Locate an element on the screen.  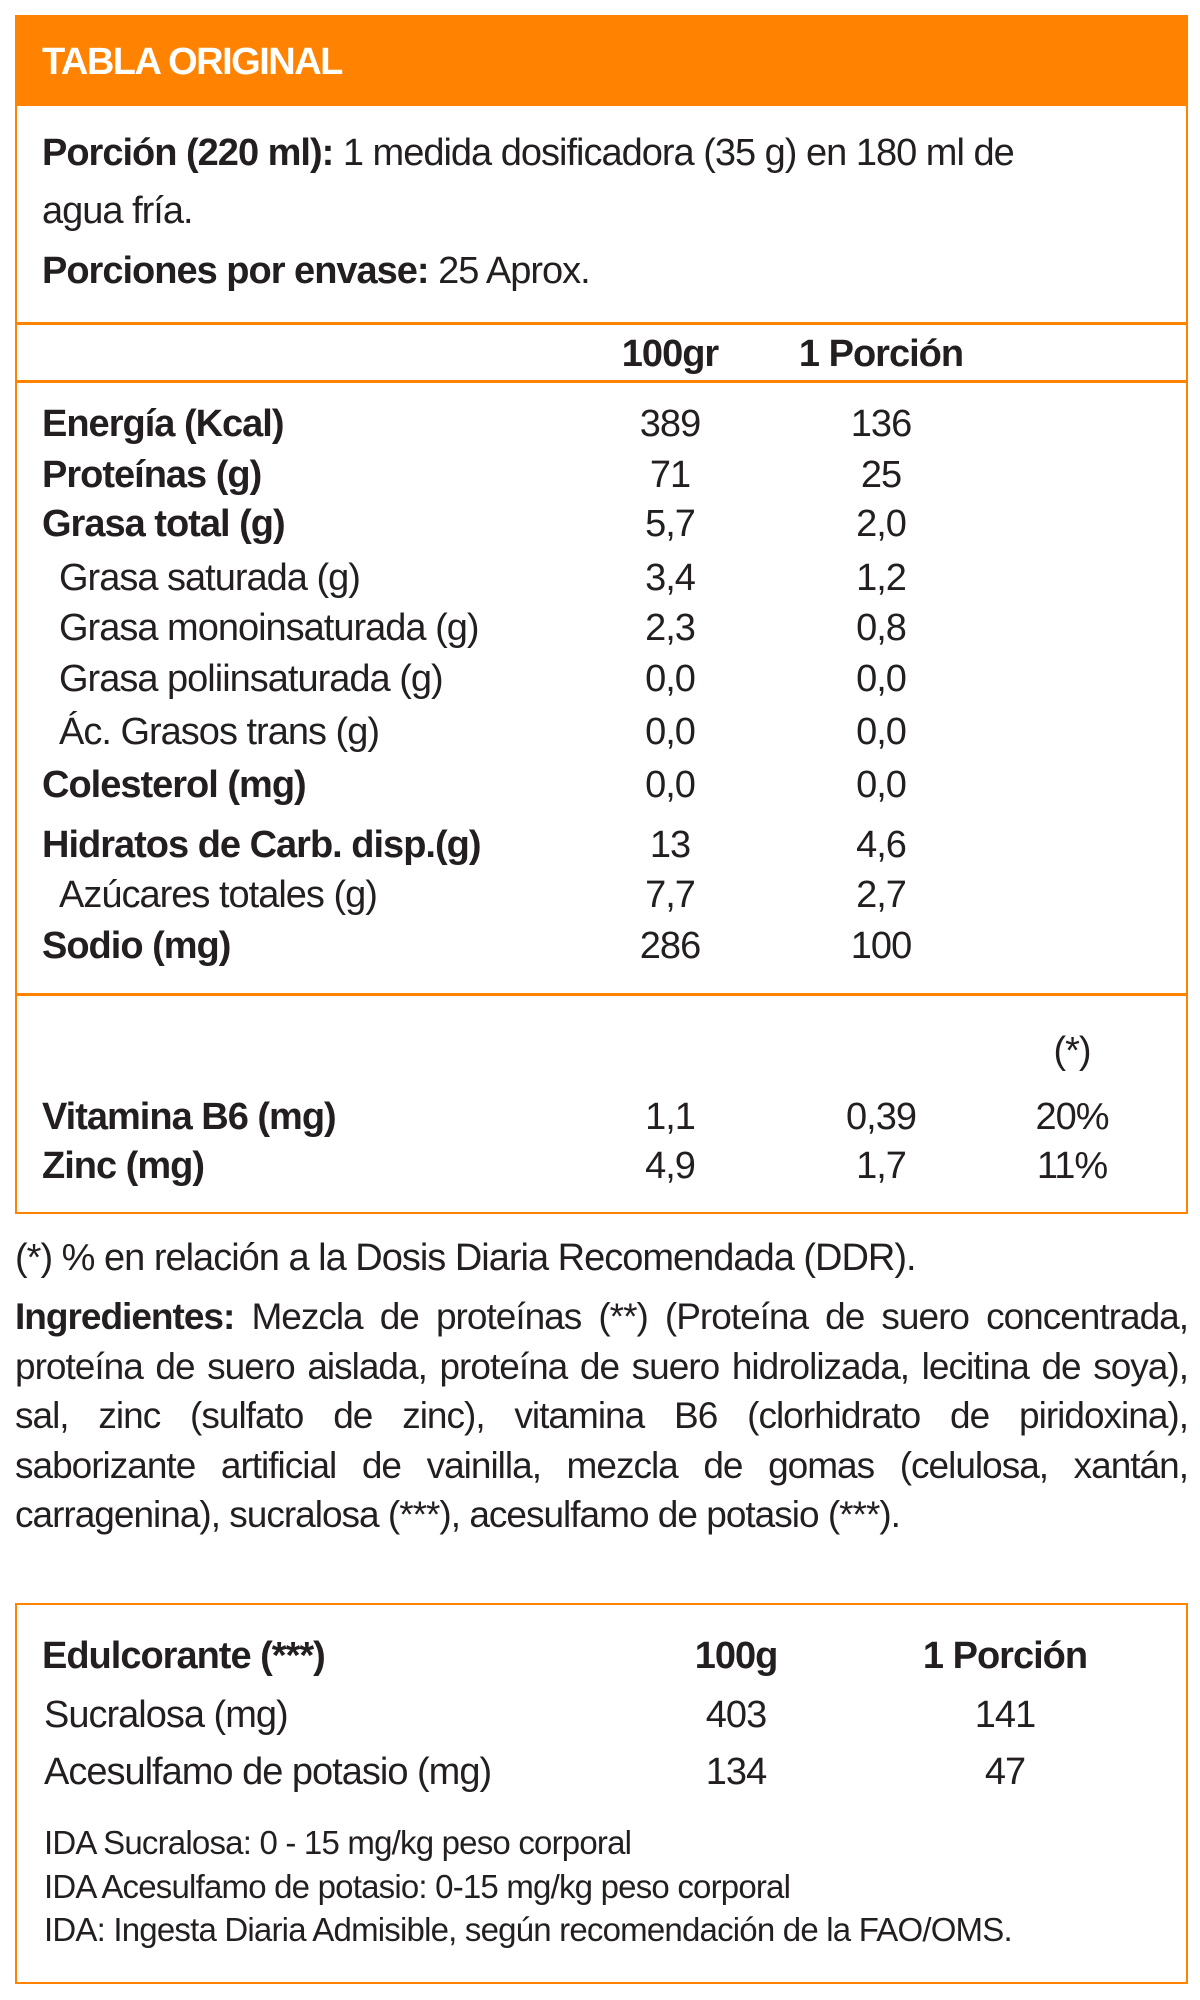
value-100g: 286 is located at coordinates (670, 946).